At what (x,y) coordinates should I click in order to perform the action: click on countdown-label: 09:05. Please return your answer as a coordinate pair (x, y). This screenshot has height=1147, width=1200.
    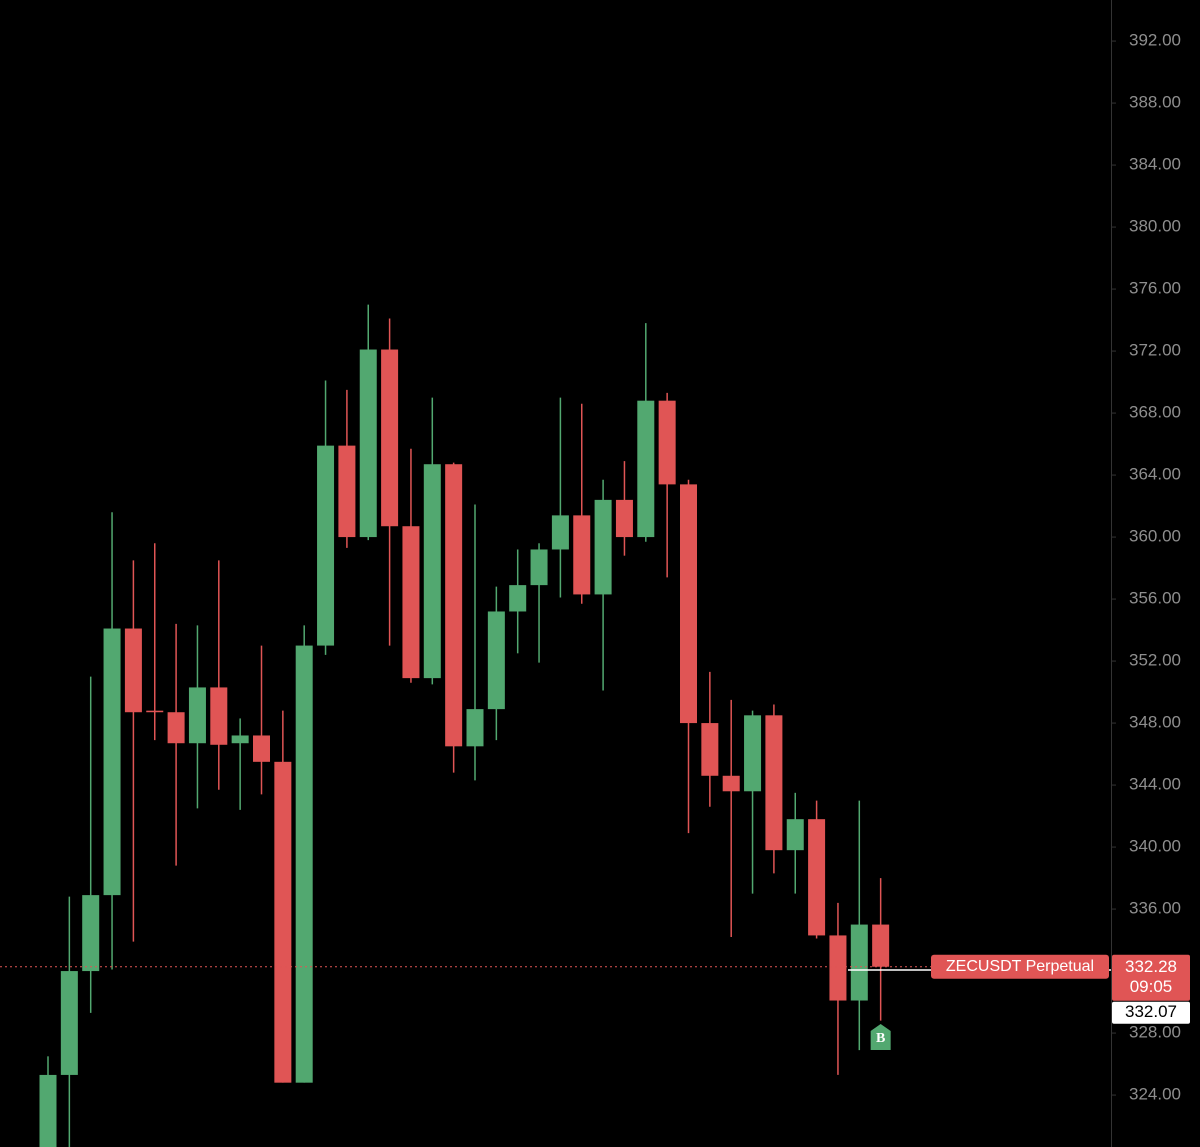
    Looking at the image, I should click on (1151, 986).